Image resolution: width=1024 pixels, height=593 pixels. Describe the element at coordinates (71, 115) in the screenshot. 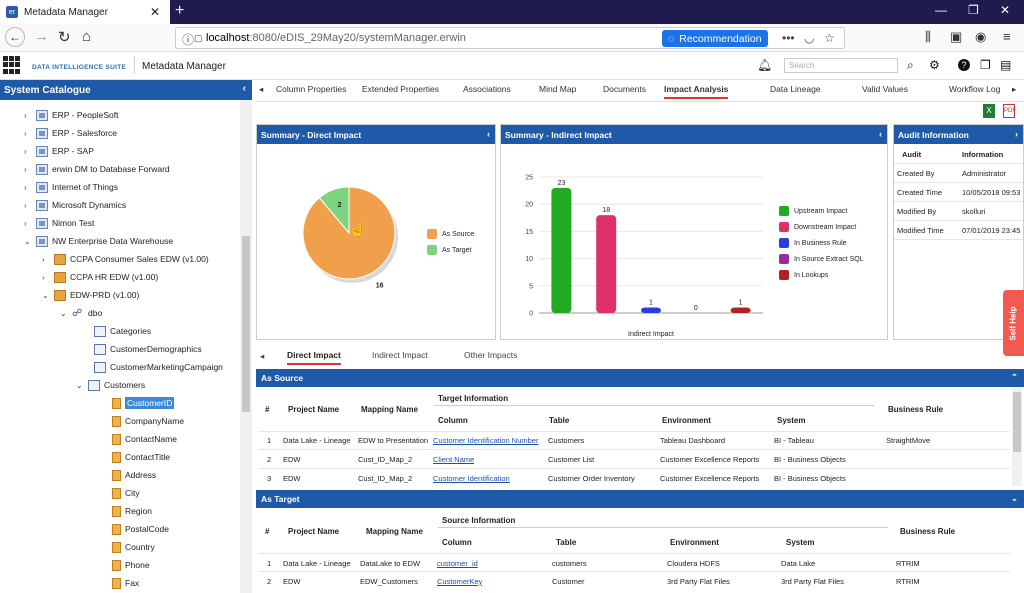

I see `tree-node: › ERP - PeopleSoft` at that location.